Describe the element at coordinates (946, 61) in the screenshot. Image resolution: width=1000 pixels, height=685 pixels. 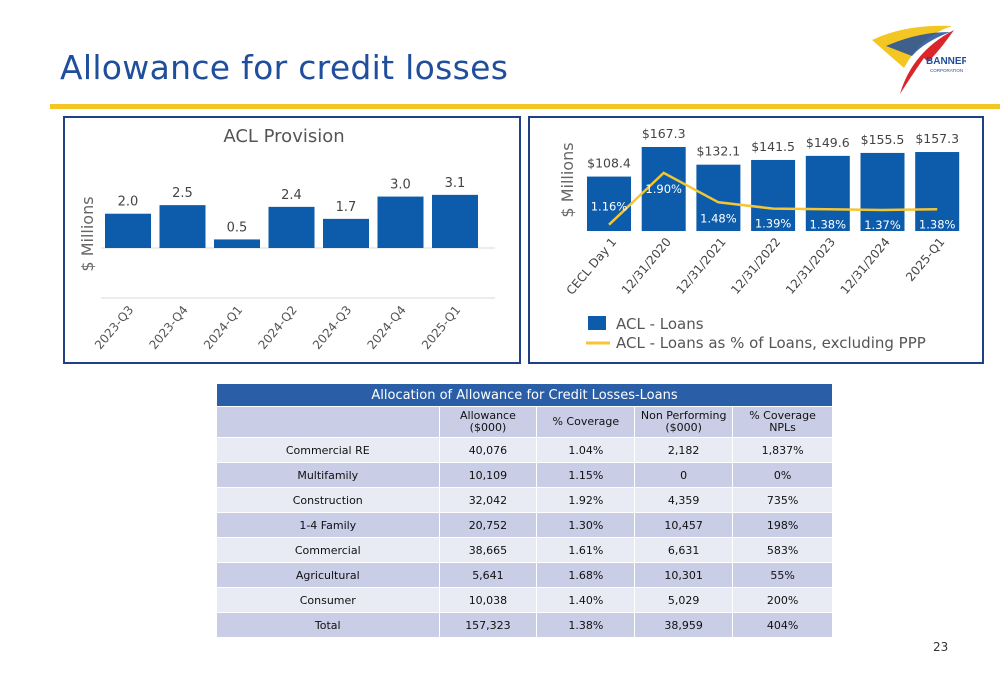
I see `logo-name: BANNER` at that location.